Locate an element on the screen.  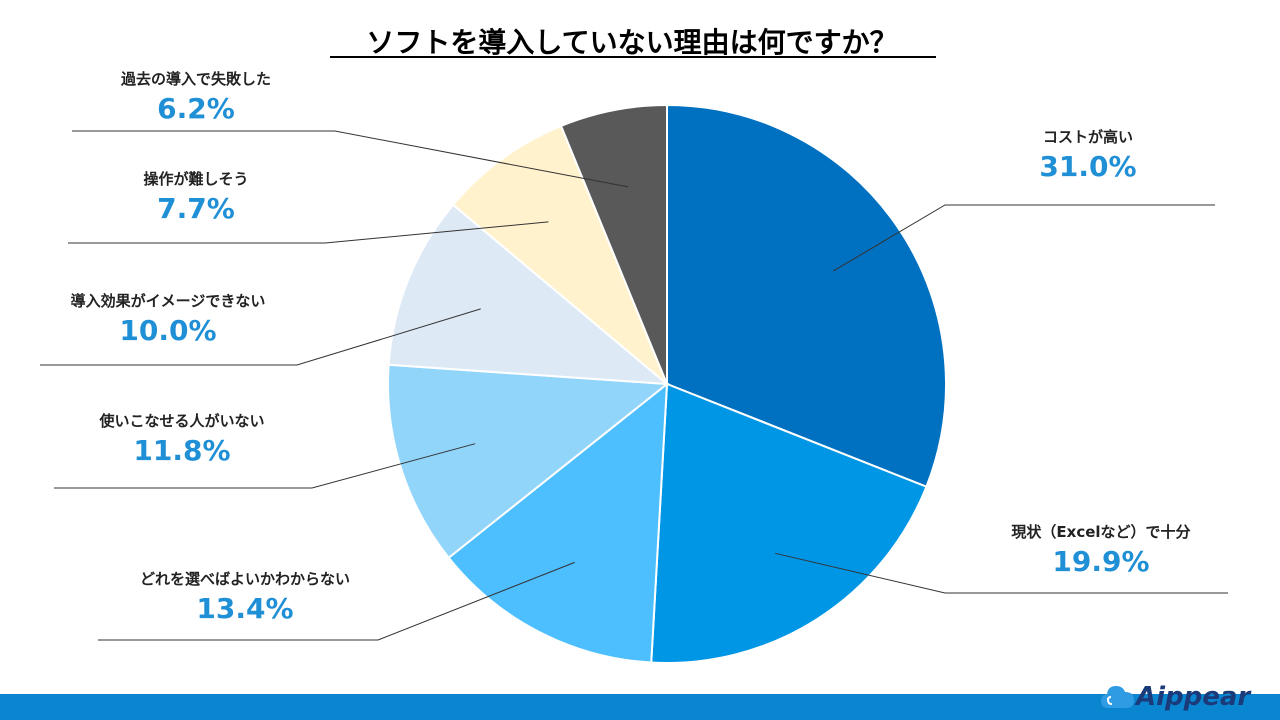
brand-logo: Aippear is located at coordinates (1190, 699).